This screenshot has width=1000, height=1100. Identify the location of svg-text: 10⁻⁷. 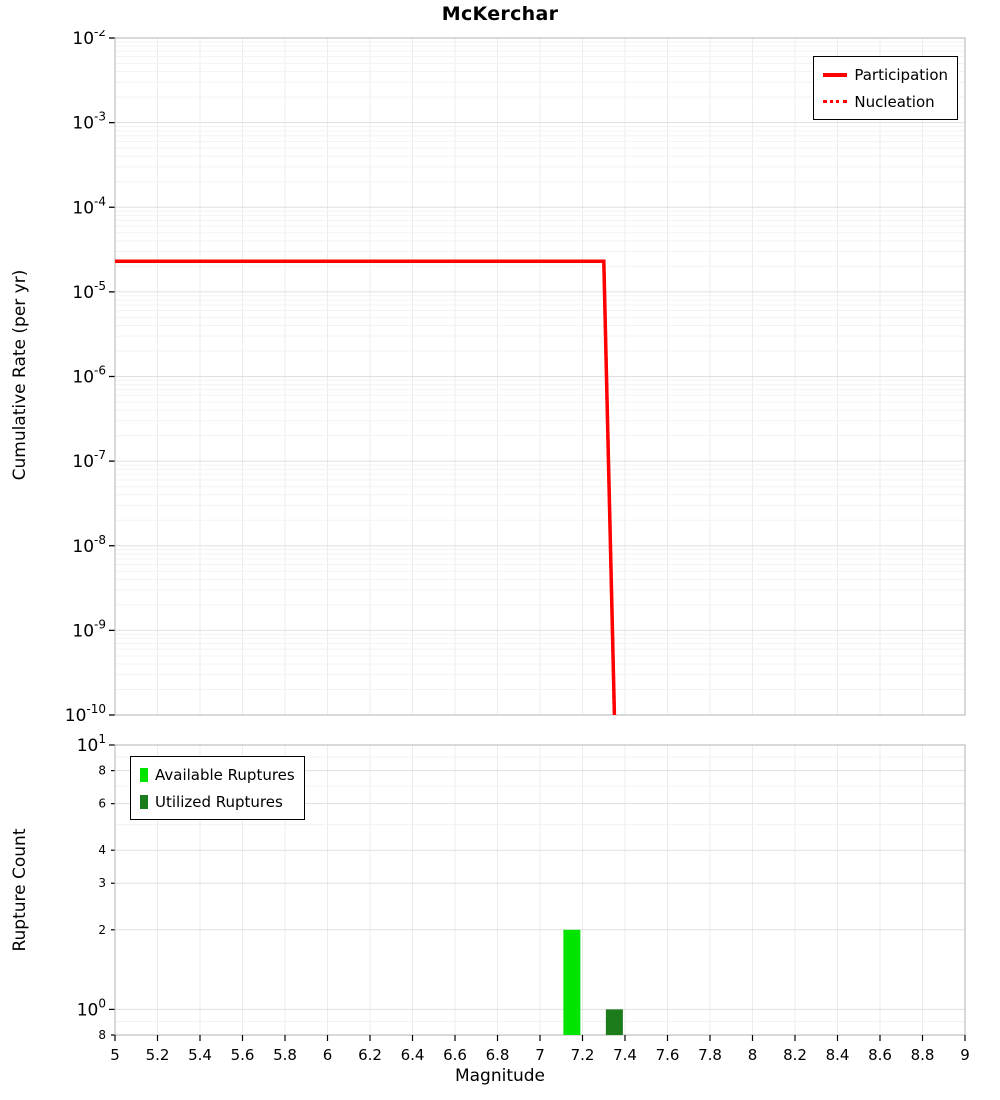
(89, 460).